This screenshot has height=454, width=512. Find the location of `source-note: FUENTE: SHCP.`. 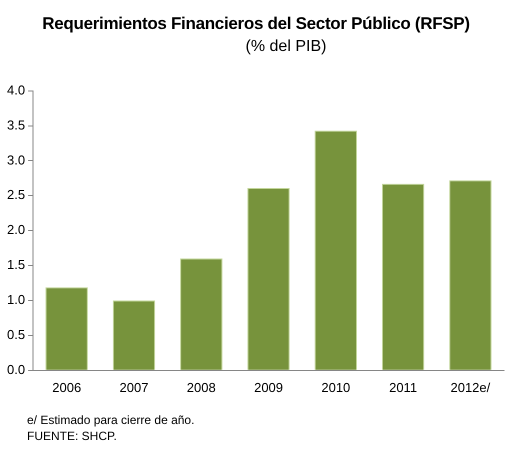

source-note: FUENTE: SHCP. is located at coordinates (72, 436).